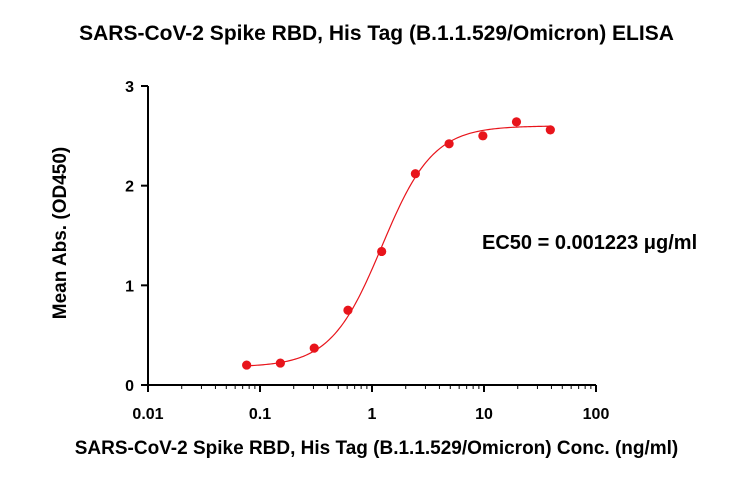 The height and width of the screenshot is (488, 753). I want to click on x-tick-label: 1, so click(372, 414).